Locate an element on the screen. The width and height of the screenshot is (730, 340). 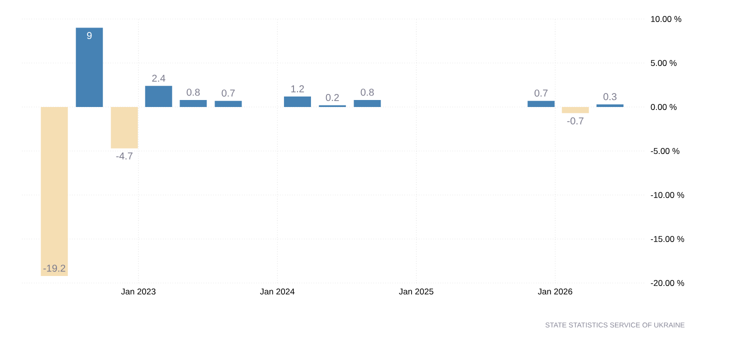
data-label: 2.4 is located at coordinates (159, 78).